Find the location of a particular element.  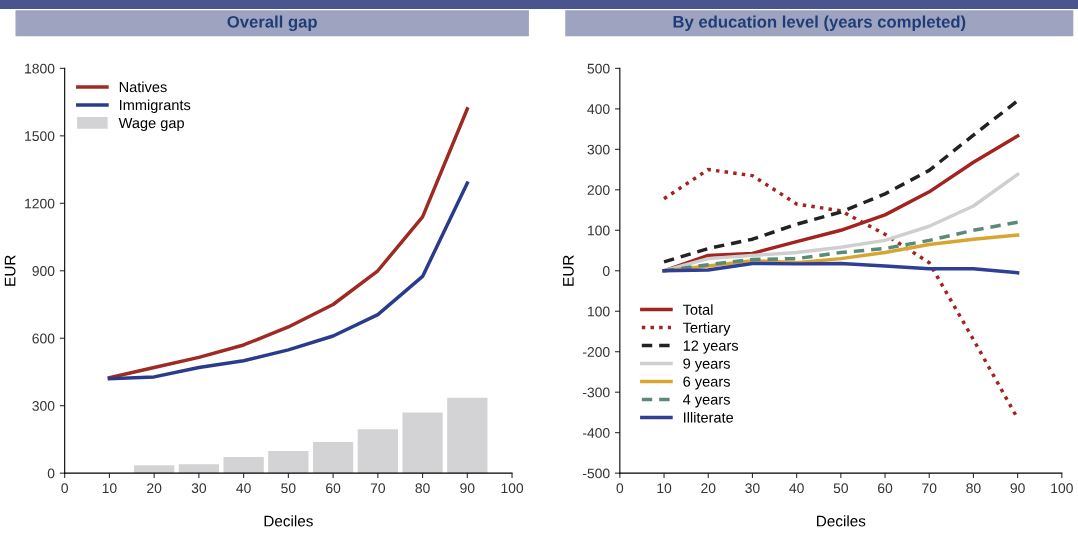

legend-label: 4 years is located at coordinates (706, 401).